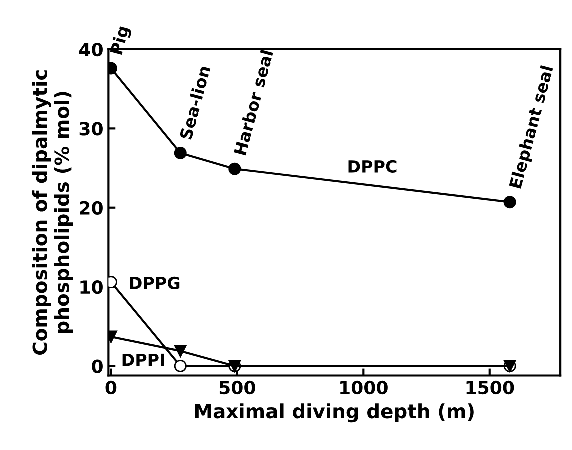 The height and width of the screenshot is (450, 572). What do you see at coordinates (143, 360) in the screenshot?
I see `series-label: DPPI` at bounding box center [143, 360].